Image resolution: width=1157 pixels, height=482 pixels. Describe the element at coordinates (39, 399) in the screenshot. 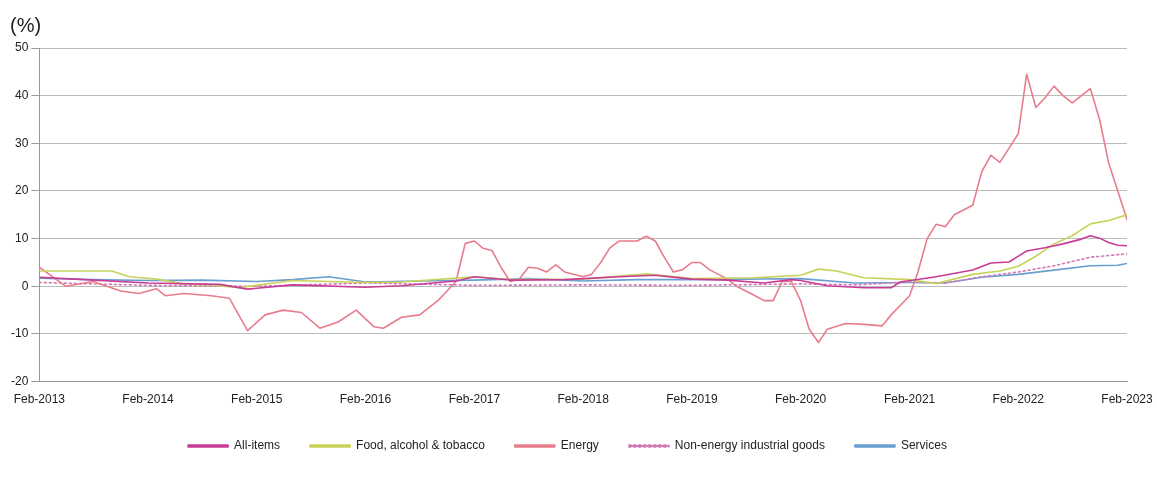

I see `x-tick-label: Feb-2013` at that location.